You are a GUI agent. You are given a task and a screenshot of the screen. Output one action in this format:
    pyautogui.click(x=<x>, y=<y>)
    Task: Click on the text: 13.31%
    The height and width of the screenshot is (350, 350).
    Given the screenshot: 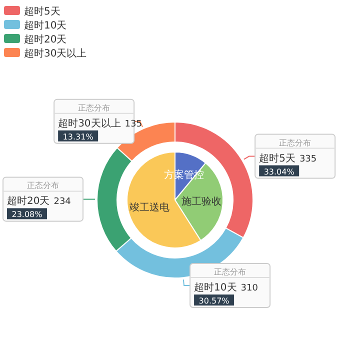 What is the action you would take?
    pyautogui.click(x=78, y=137)
    